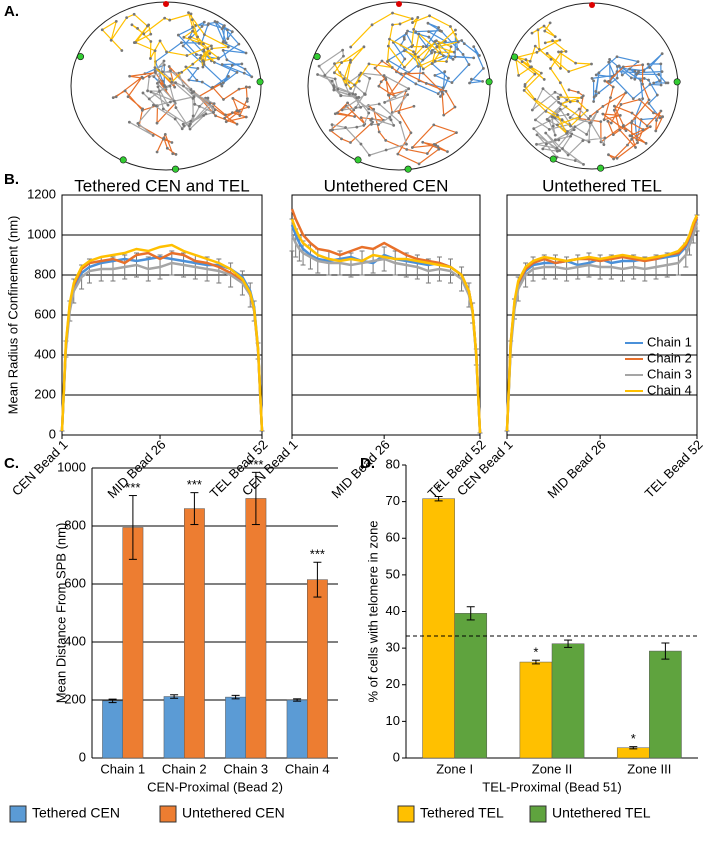 The height and width of the screenshot is (852, 712). I want to click on panel-label: C., so click(11, 463).